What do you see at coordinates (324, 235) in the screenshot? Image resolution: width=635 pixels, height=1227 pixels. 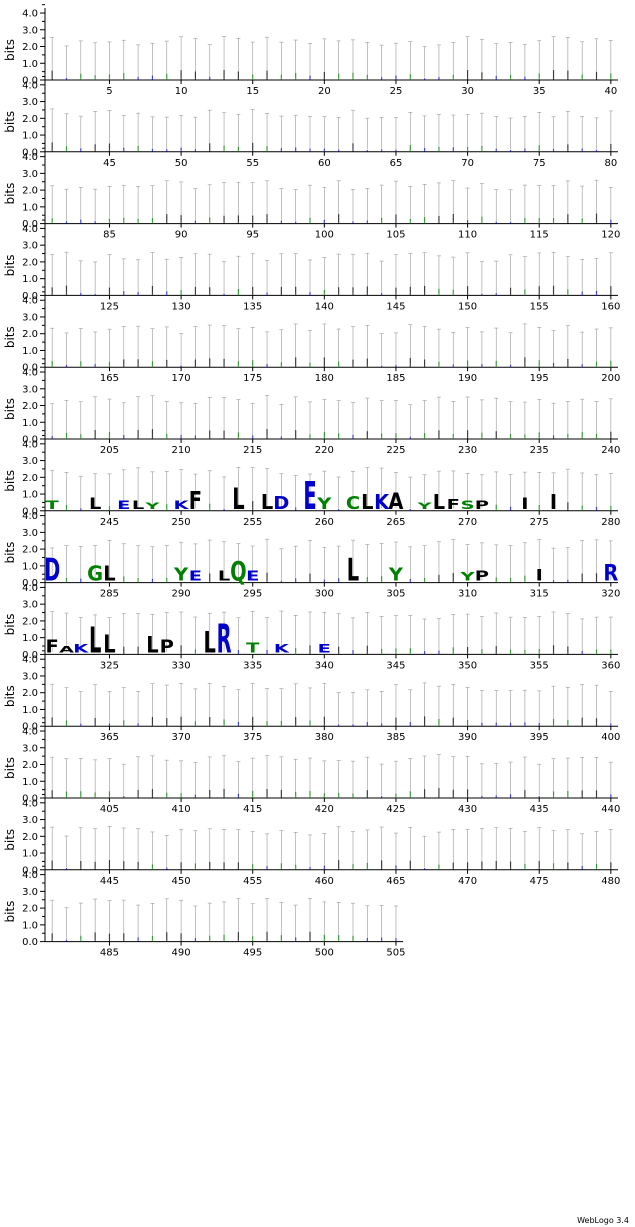 I see `x-tick-label: 100` at bounding box center [324, 235].